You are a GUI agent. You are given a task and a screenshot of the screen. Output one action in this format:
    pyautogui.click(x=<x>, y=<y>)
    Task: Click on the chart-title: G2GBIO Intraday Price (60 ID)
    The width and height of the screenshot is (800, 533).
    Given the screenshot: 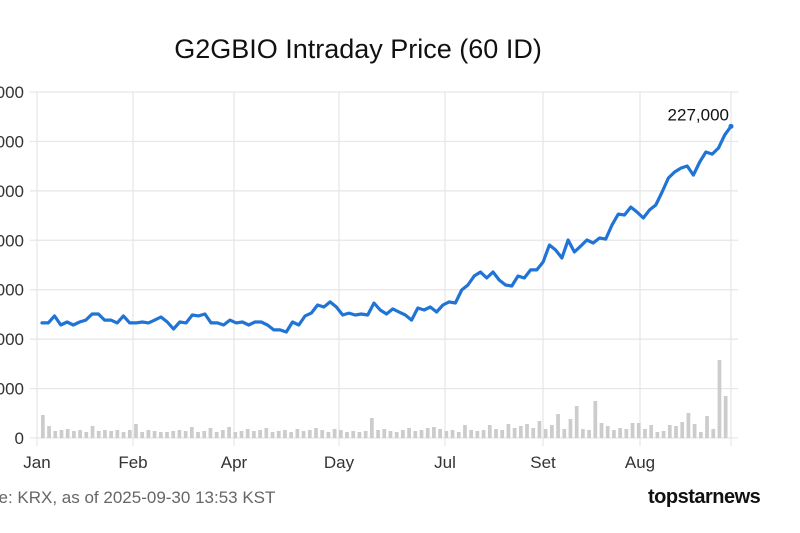 What is the action you would take?
    pyautogui.click(x=358, y=49)
    